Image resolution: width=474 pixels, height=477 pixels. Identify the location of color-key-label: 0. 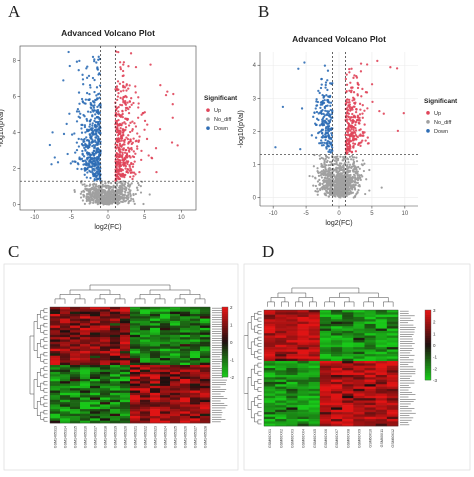
(231, 342).